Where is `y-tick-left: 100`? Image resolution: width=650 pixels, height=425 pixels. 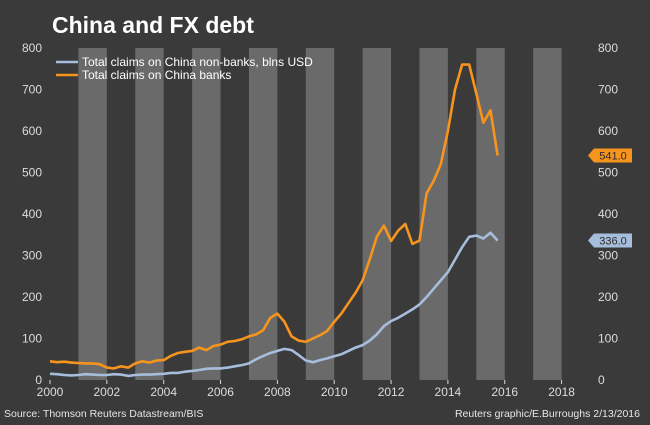
y-tick-left: 100 is located at coordinates (32, 339).